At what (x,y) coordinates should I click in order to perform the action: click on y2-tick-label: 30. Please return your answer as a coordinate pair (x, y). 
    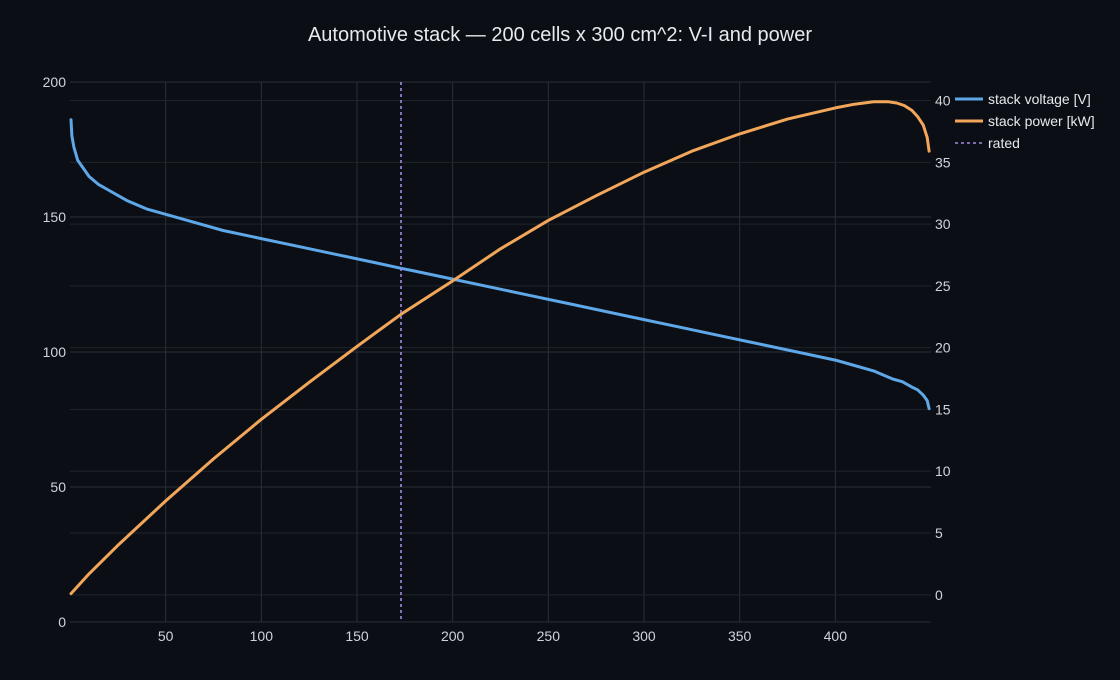
    Looking at the image, I should click on (943, 224).